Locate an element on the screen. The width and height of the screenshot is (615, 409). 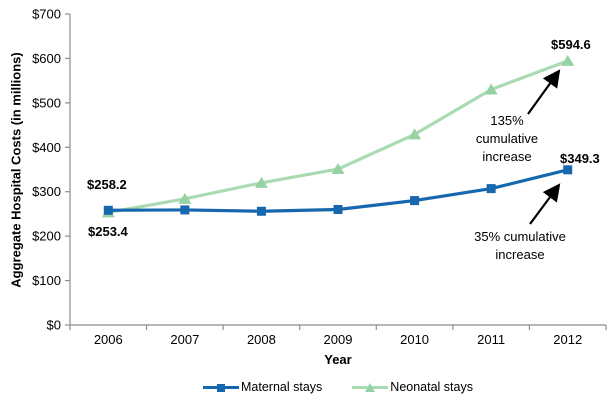
legend-item-maternal: Maternal stays is located at coordinates (262, 387).